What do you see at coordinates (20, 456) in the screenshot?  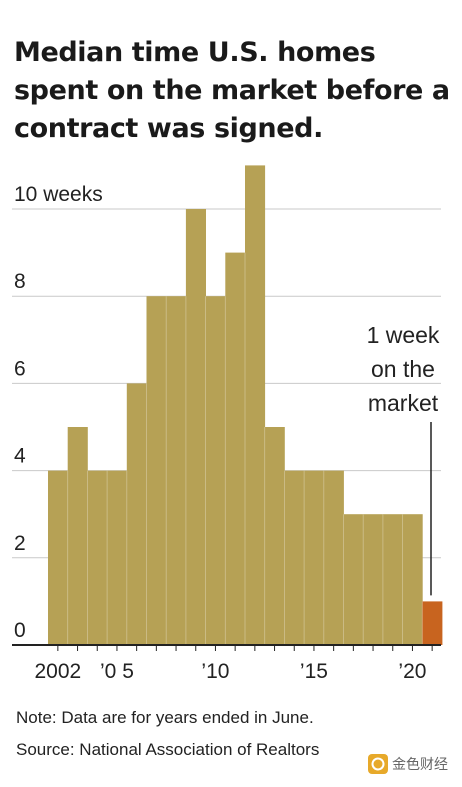 I see `y-tick-label: 4` at bounding box center [20, 456].